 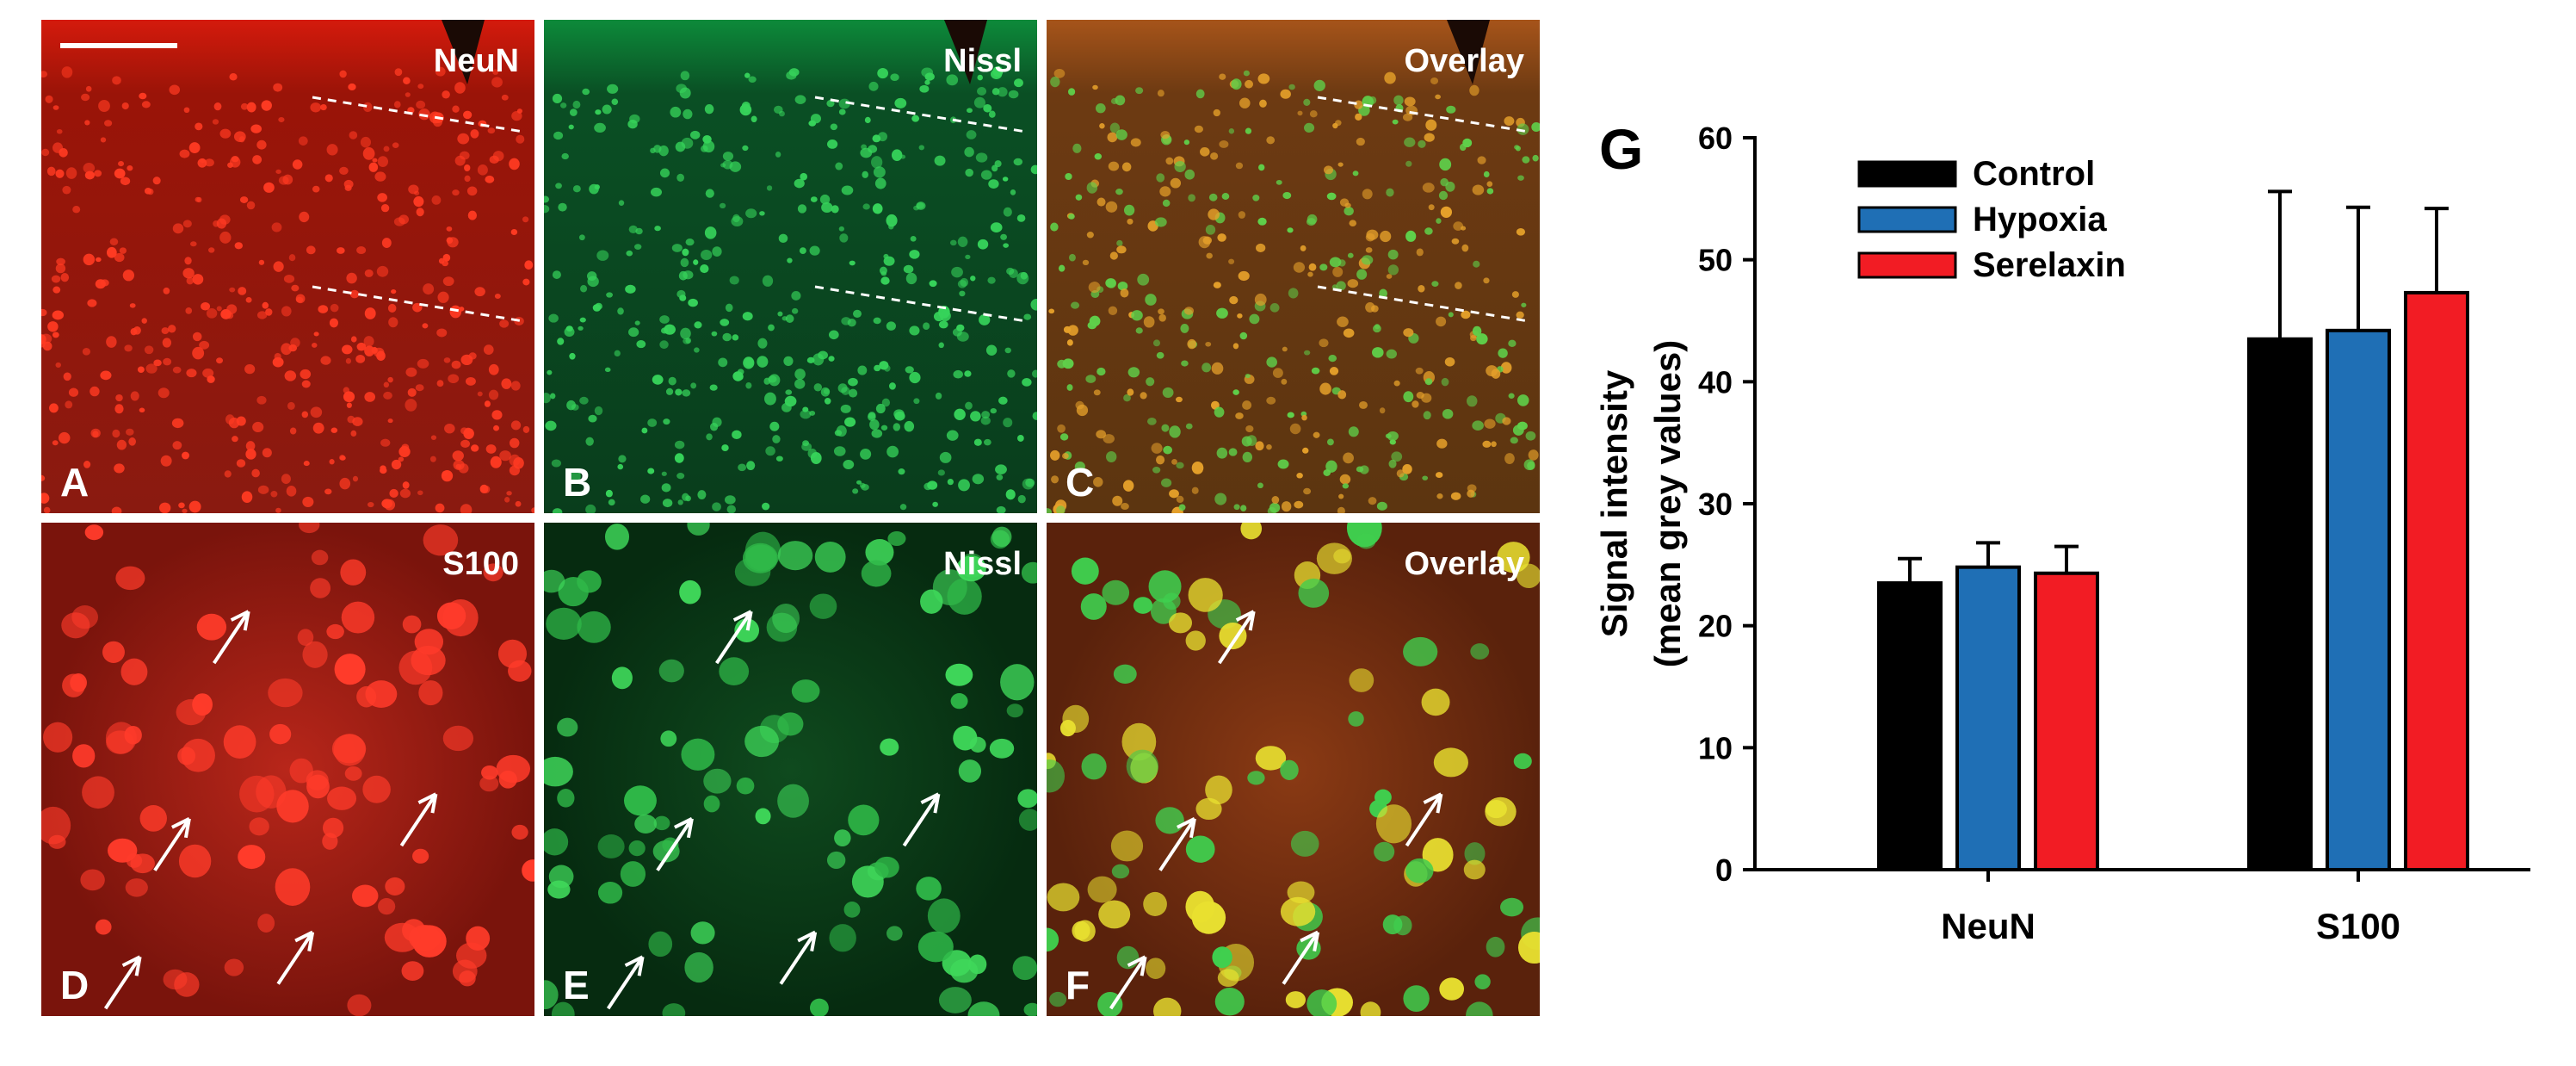 What do you see at coordinates (965, 52) in the screenshot?
I see `electrode-track` at bounding box center [965, 52].